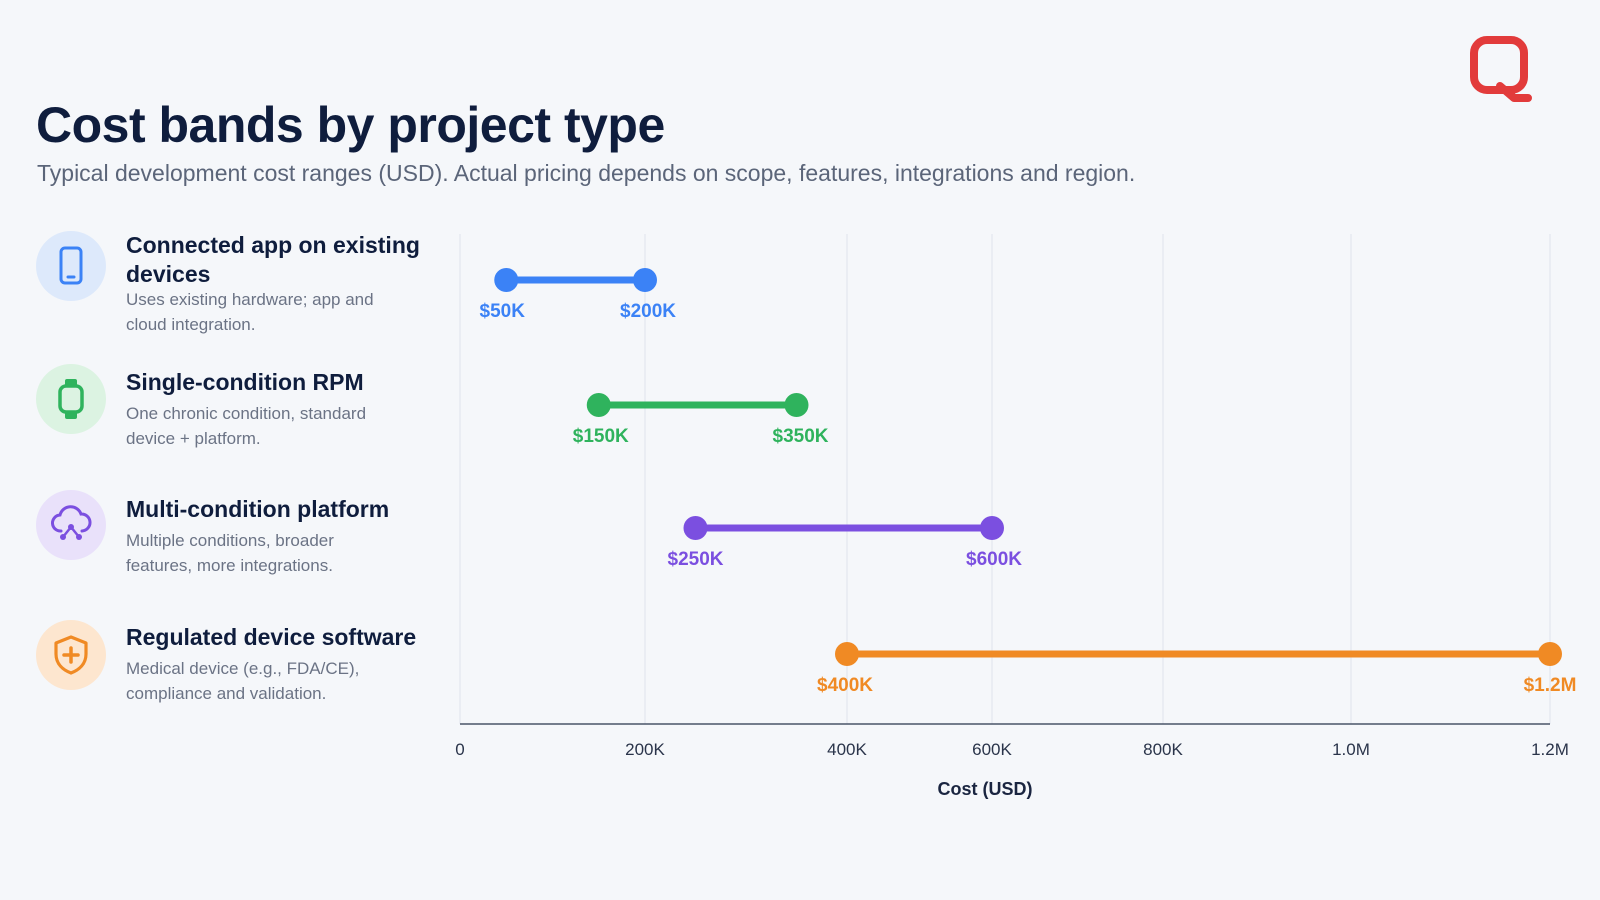 The height and width of the screenshot is (900, 1600). Describe the element at coordinates (1501, 69) in the screenshot. I see `q-chat-logo-icon` at that location.